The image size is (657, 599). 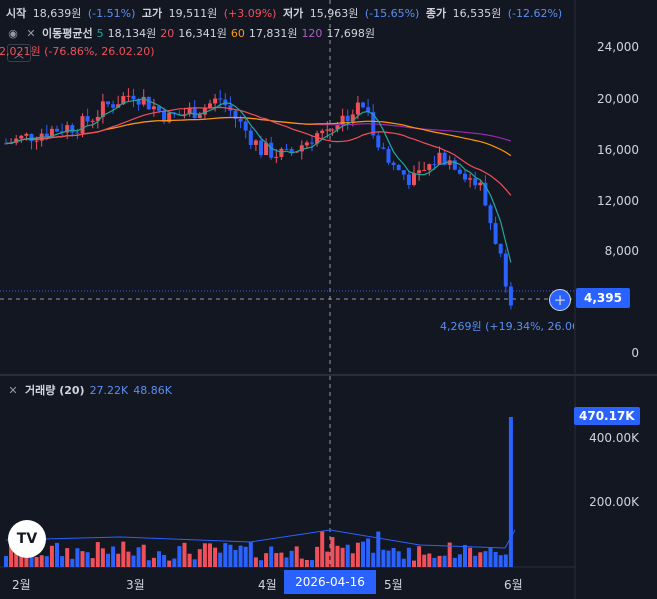 I want to click on high-marker: 22,021원 (-76.86%, 26.02.20), so click(x=95, y=51).